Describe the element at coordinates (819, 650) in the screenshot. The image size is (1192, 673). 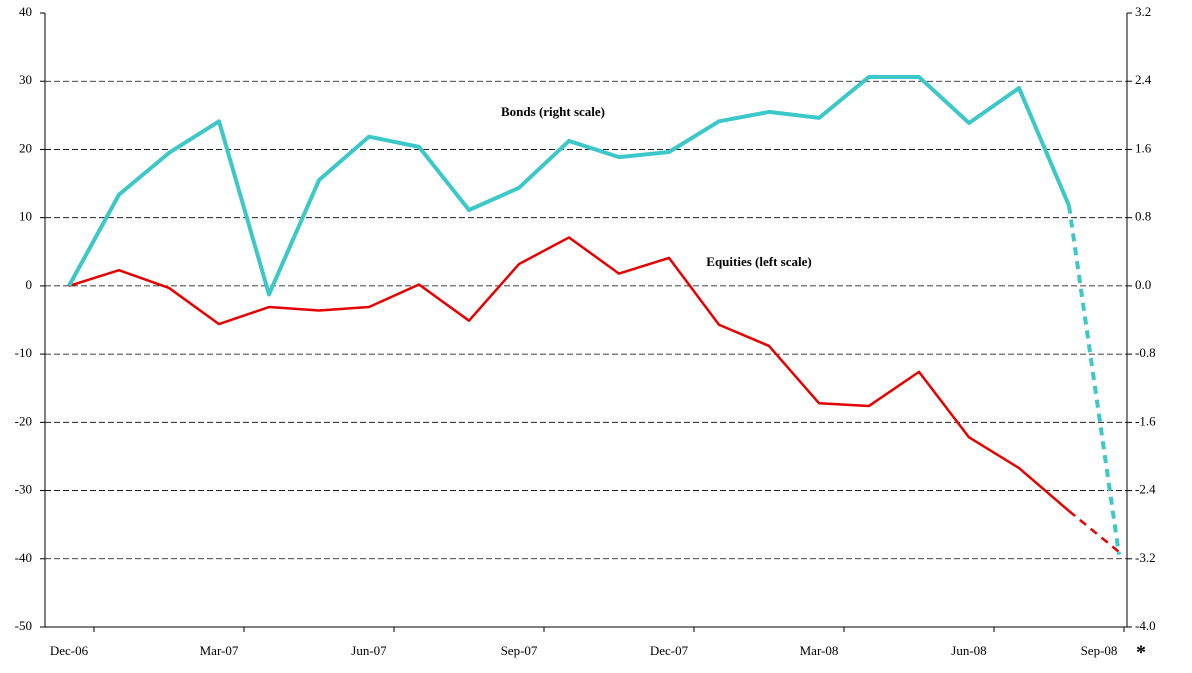
I see `x-tick-label: Mar-08` at that location.